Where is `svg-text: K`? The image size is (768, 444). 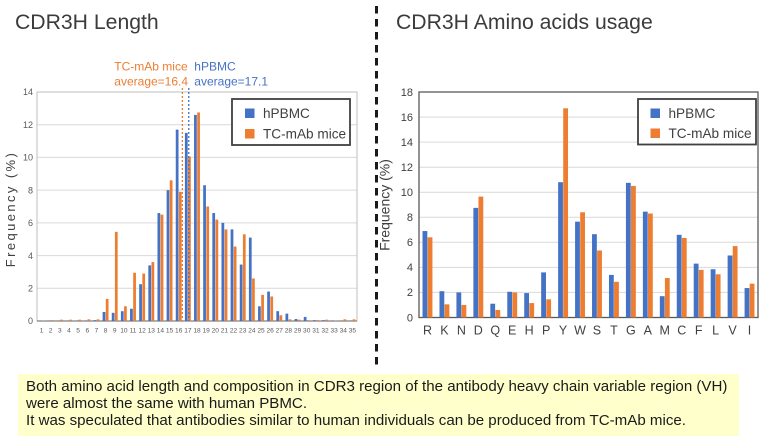
svg-text: K is located at coordinates (444, 331).